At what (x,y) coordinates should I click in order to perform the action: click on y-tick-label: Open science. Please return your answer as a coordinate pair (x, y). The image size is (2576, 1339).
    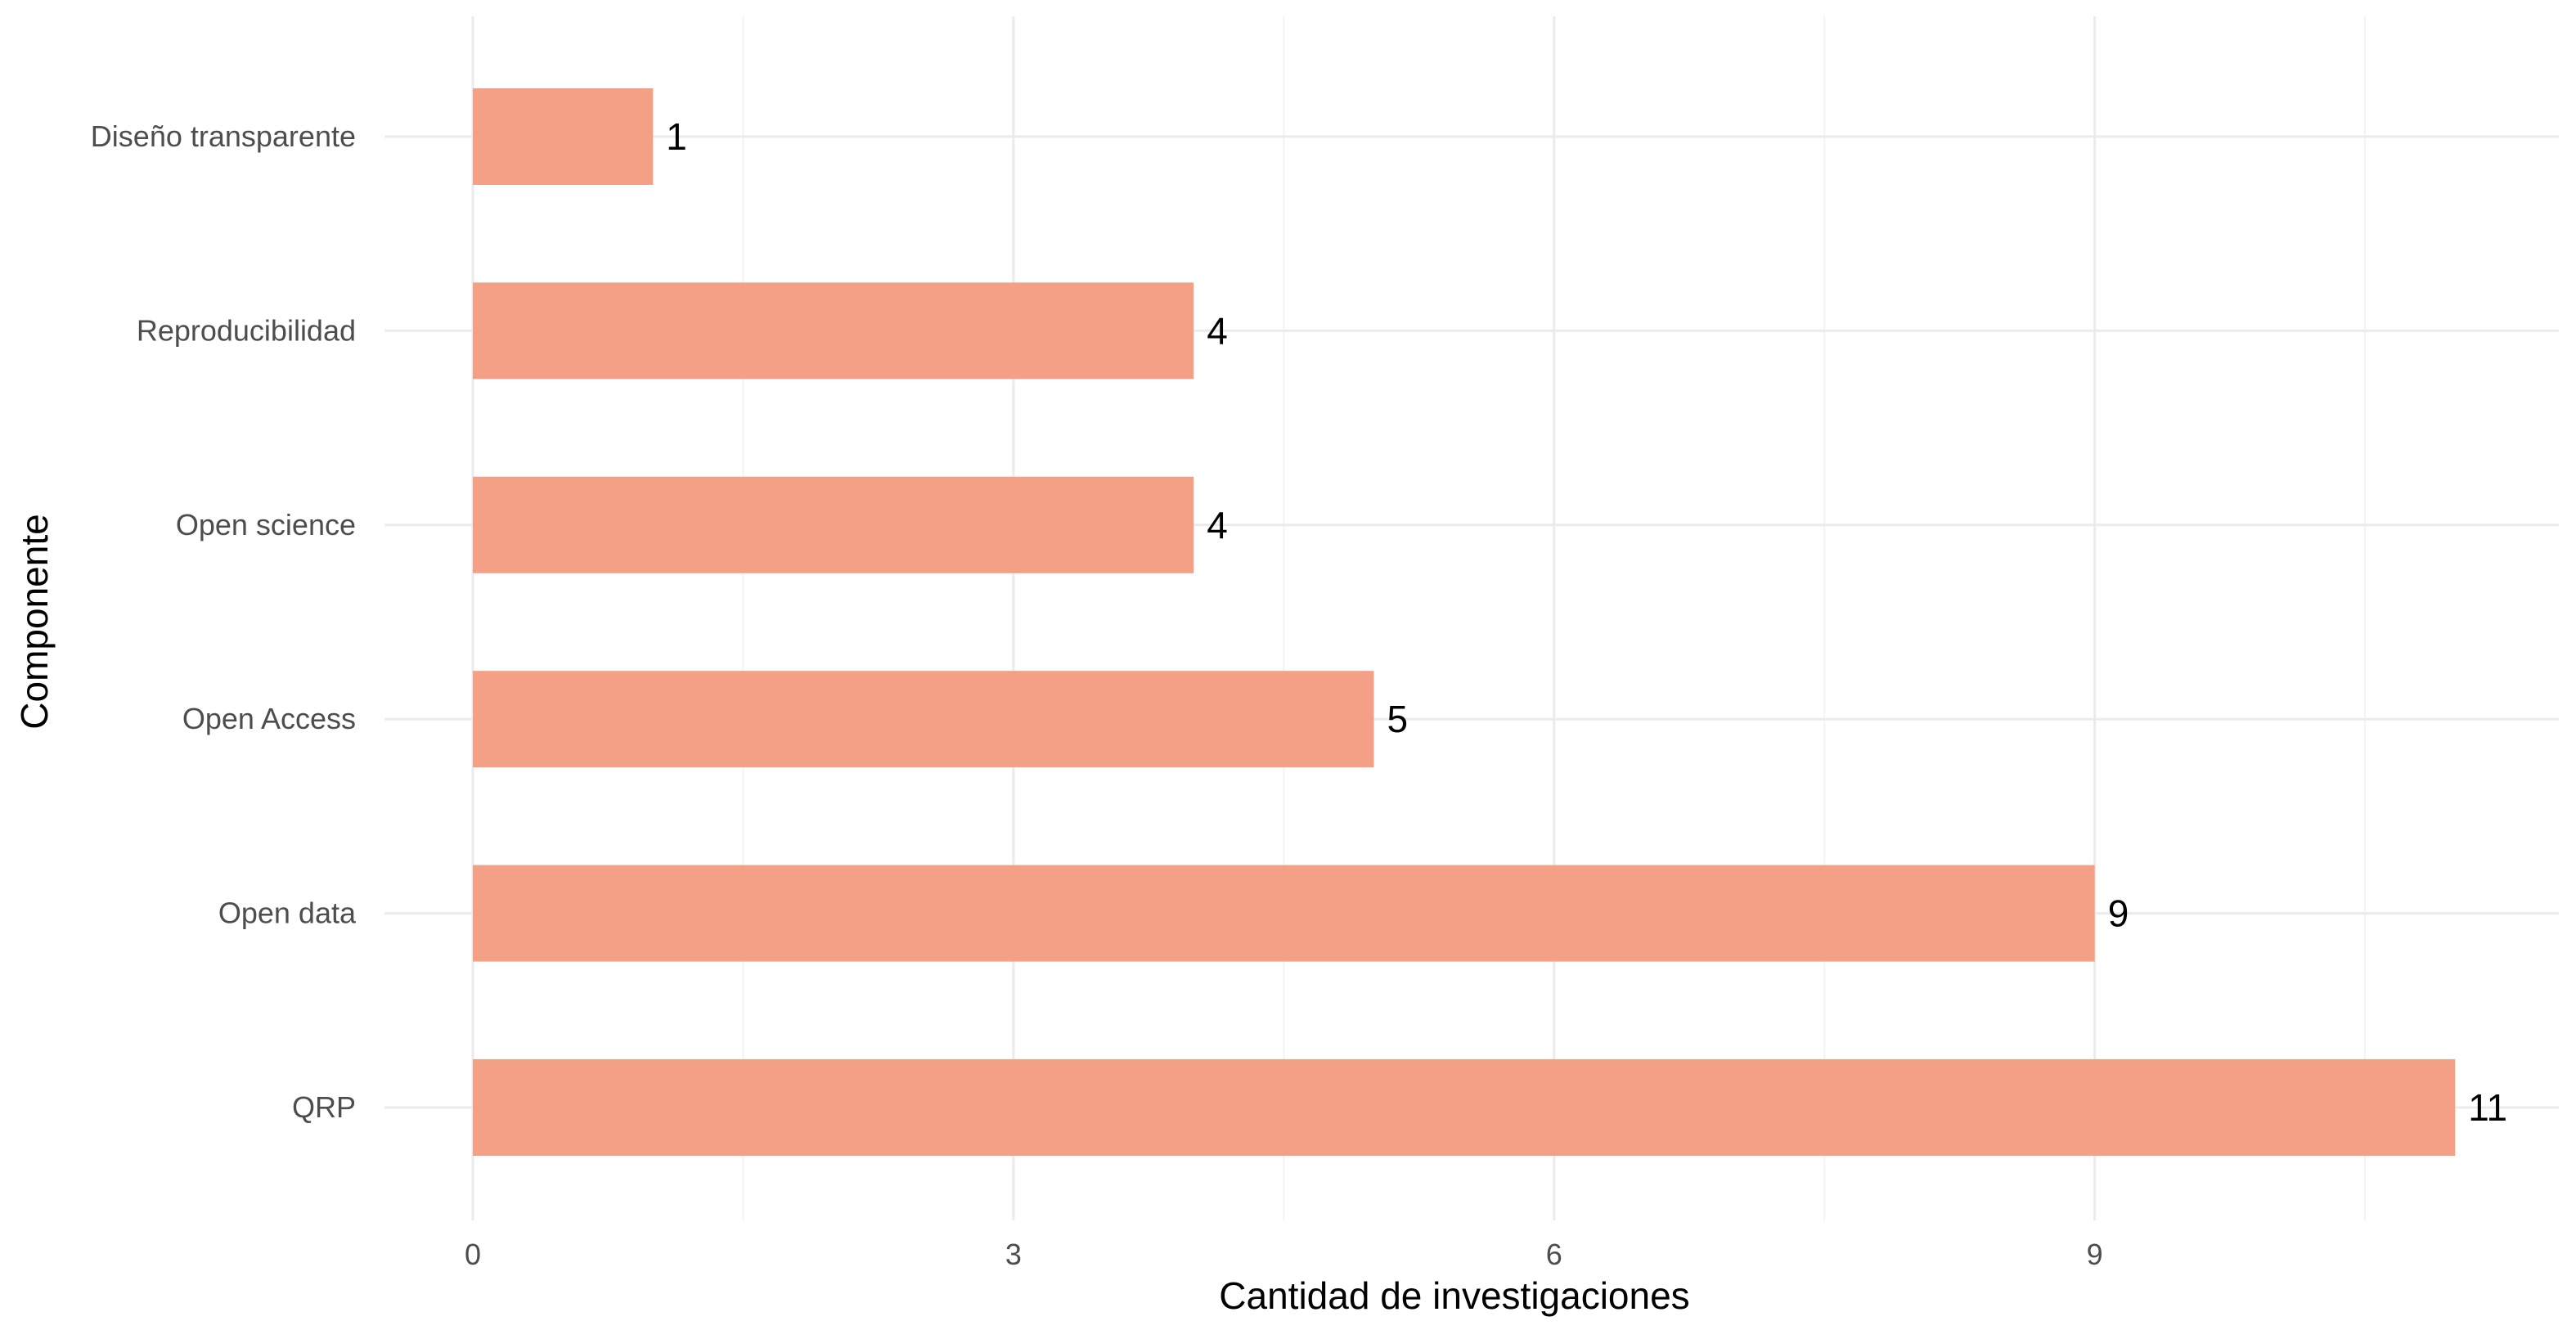
    Looking at the image, I should click on (266, 525).